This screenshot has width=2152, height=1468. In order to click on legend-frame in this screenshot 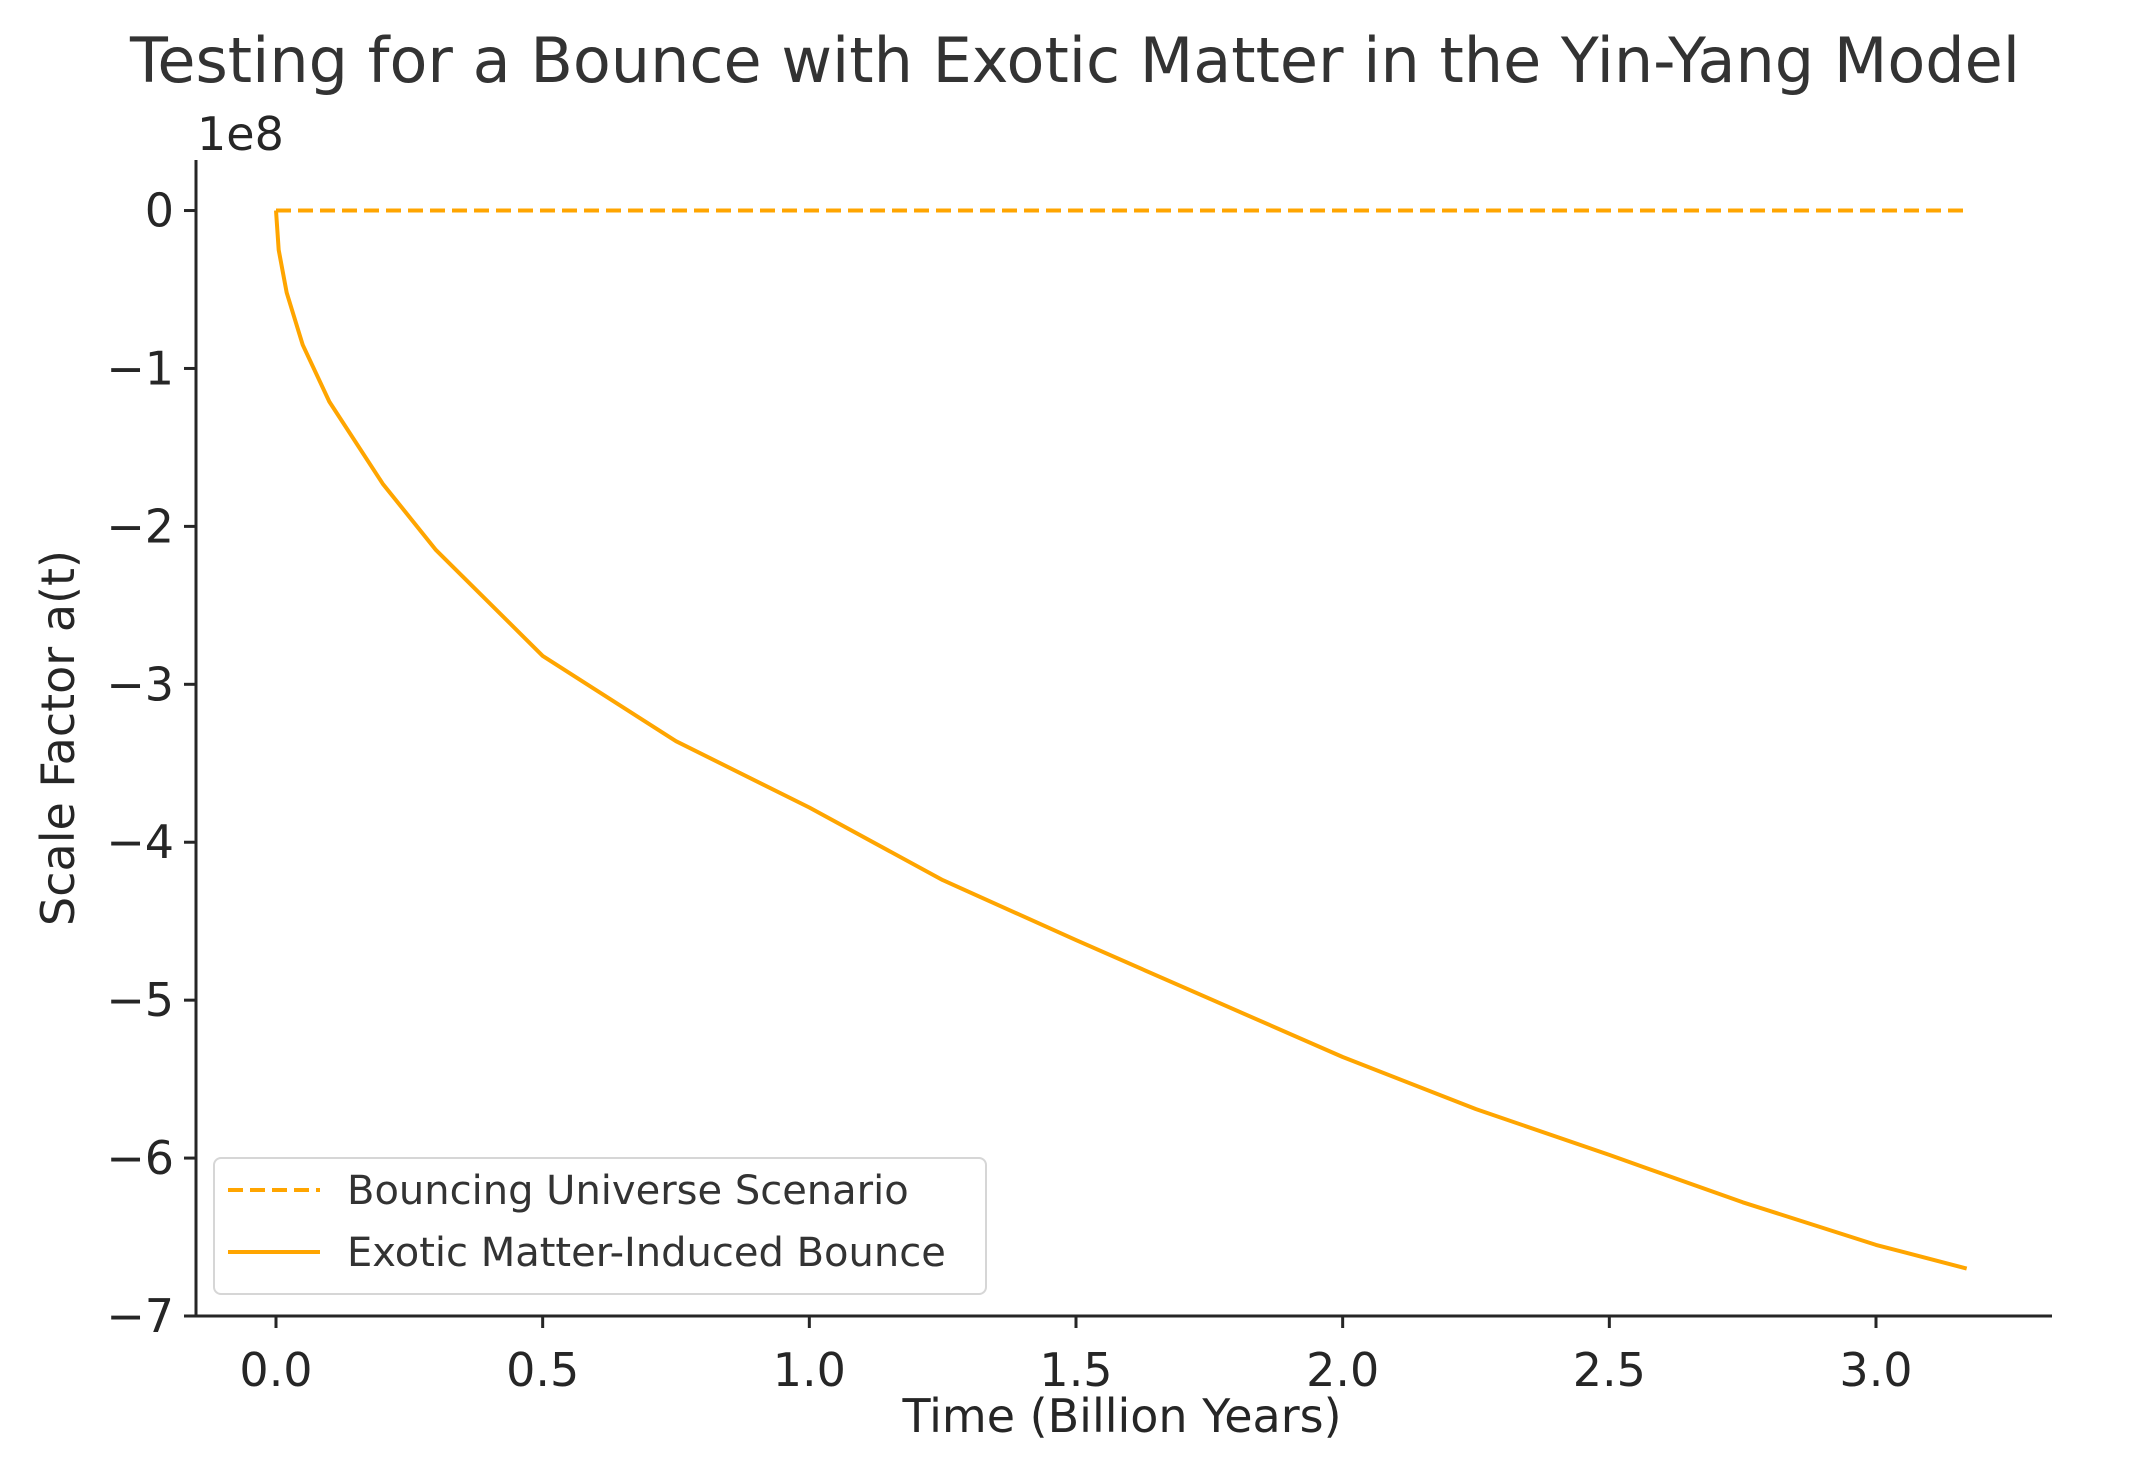, I will do `click(600, 1226)`.